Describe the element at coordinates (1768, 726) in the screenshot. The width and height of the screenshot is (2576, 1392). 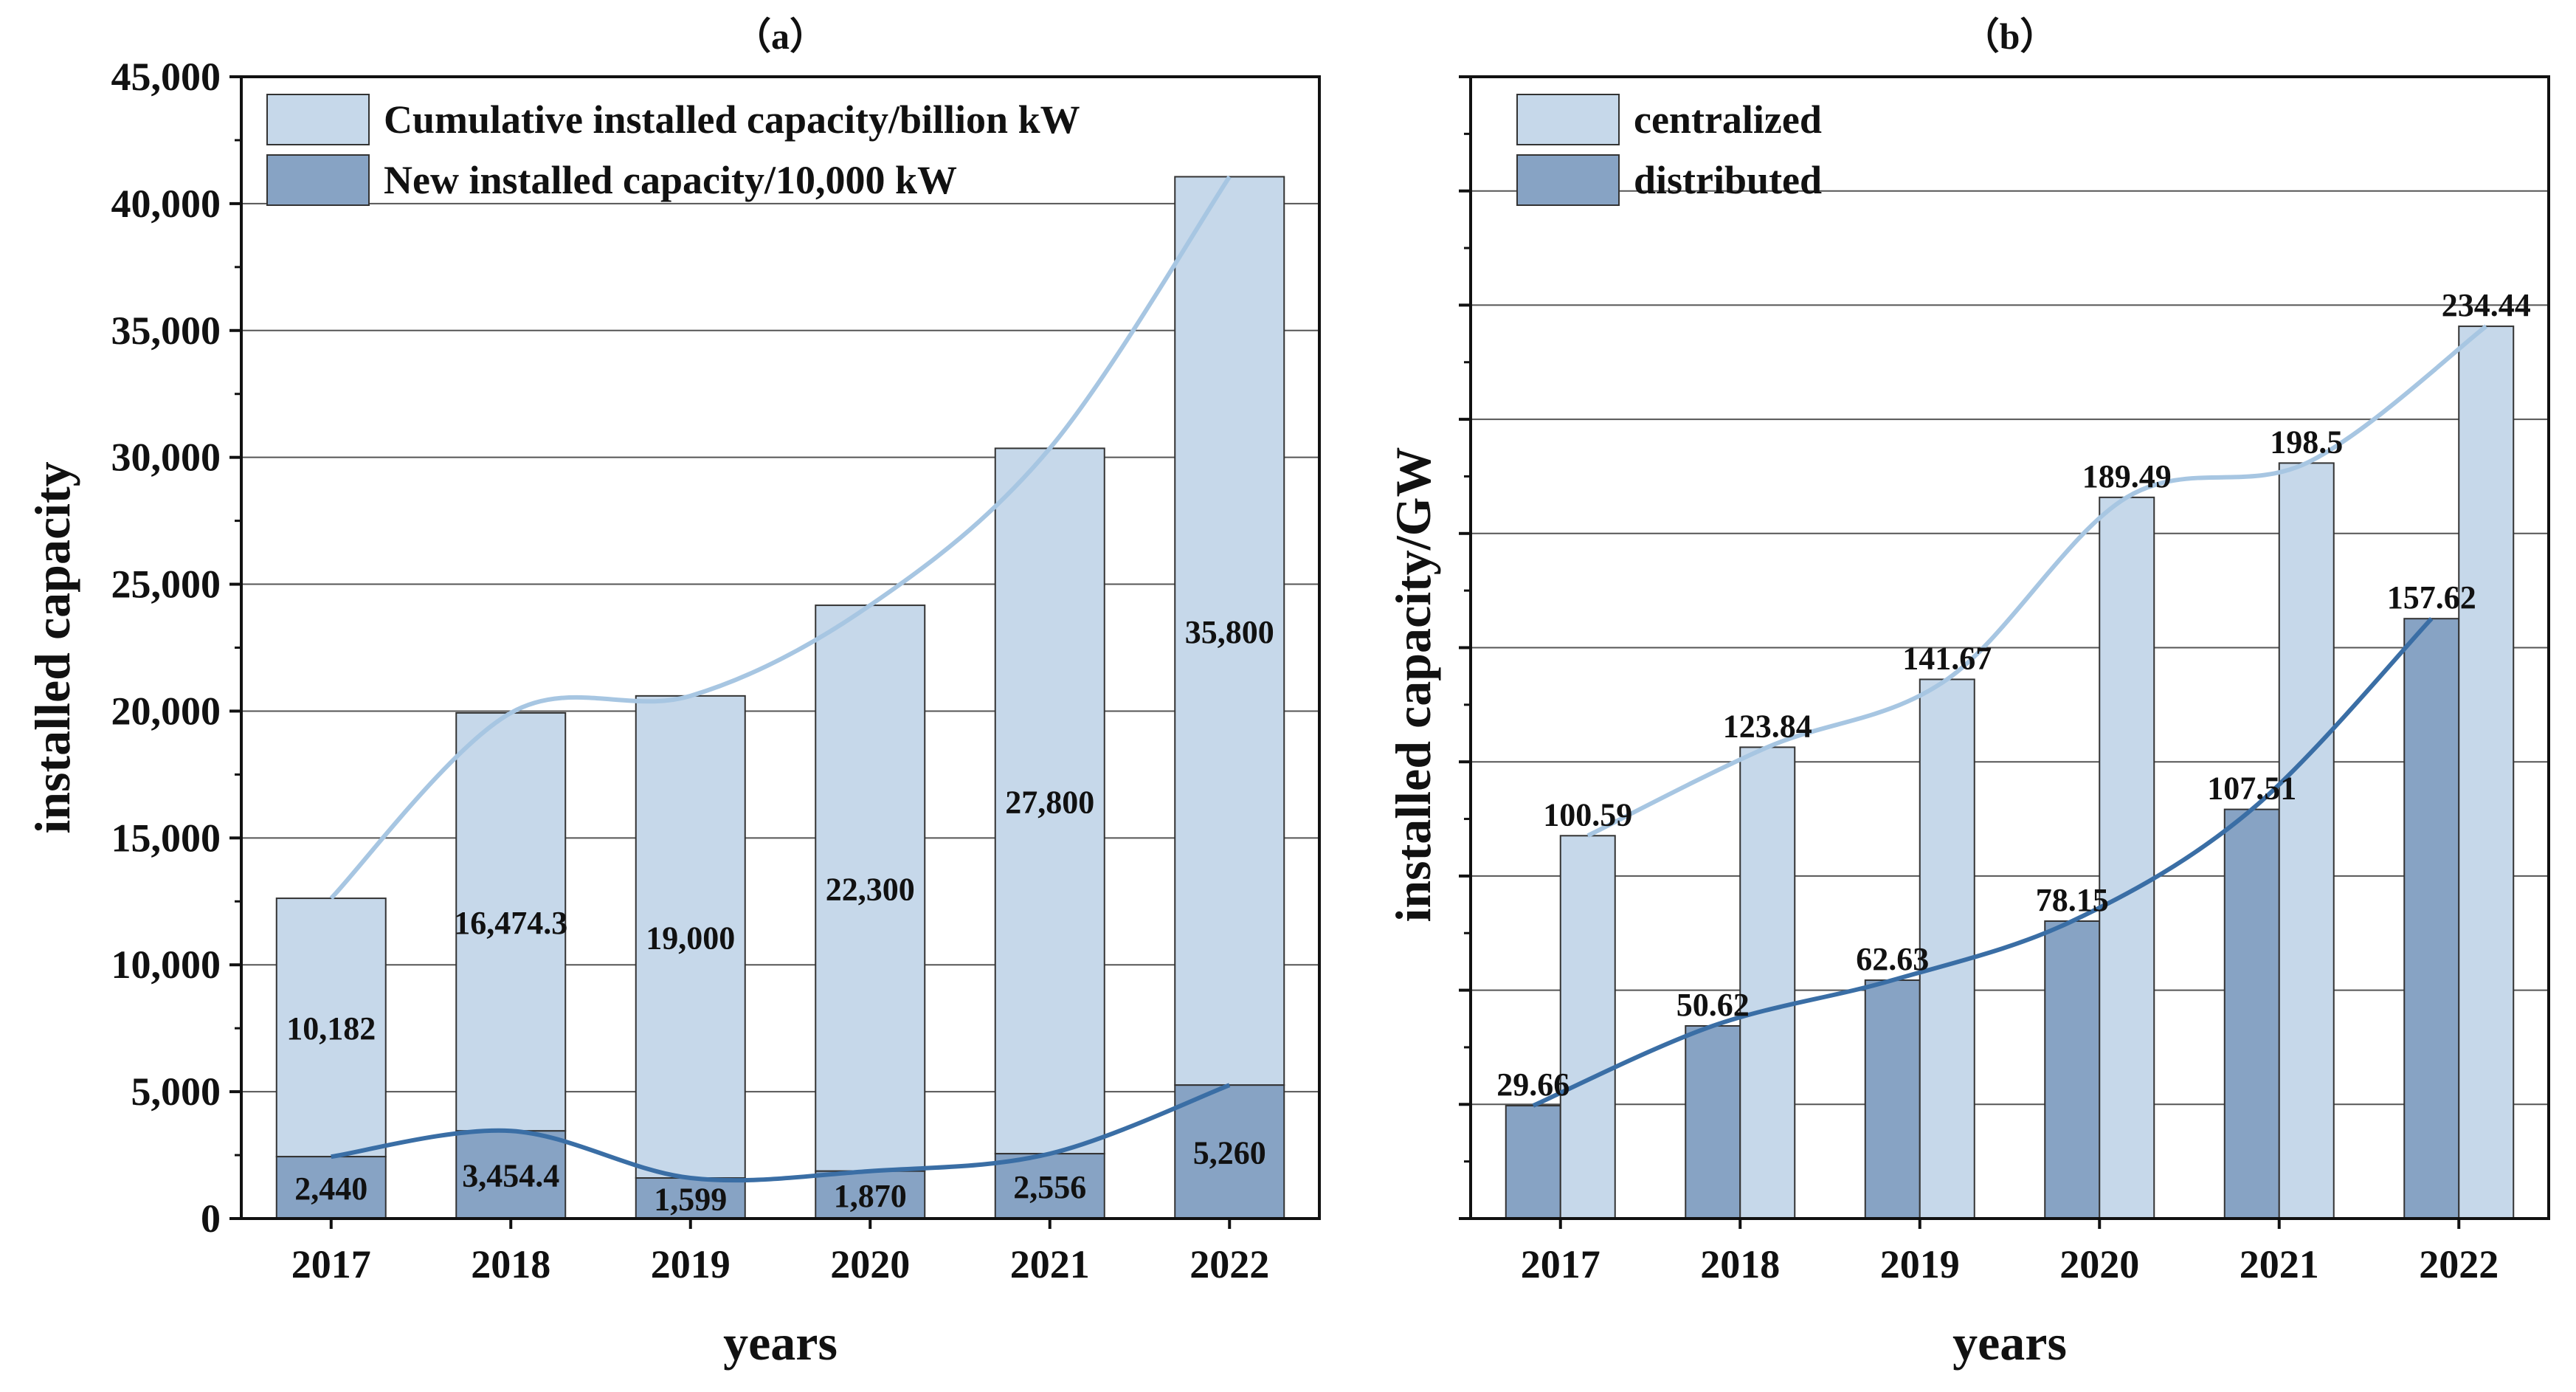
I see `value-label-centralized-2018: 123.84` at that location.